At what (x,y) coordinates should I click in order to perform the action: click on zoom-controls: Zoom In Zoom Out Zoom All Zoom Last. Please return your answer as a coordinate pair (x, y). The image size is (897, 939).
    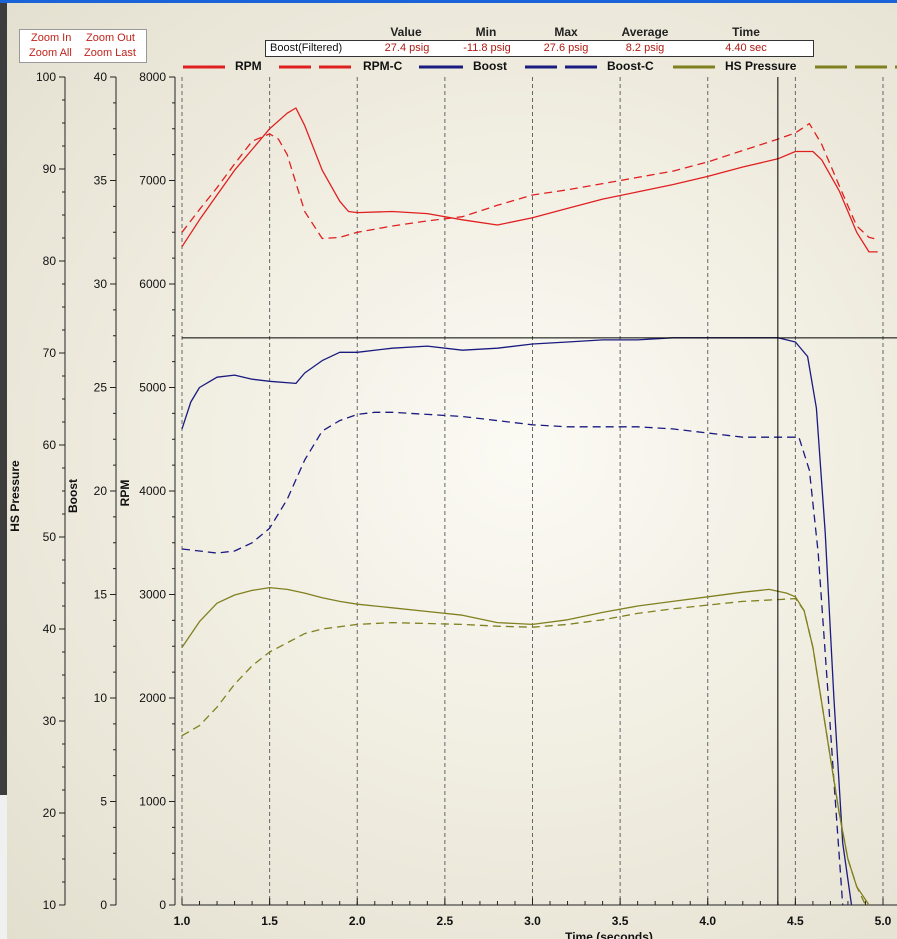
    Looking at the image, I should click on (83, 46).